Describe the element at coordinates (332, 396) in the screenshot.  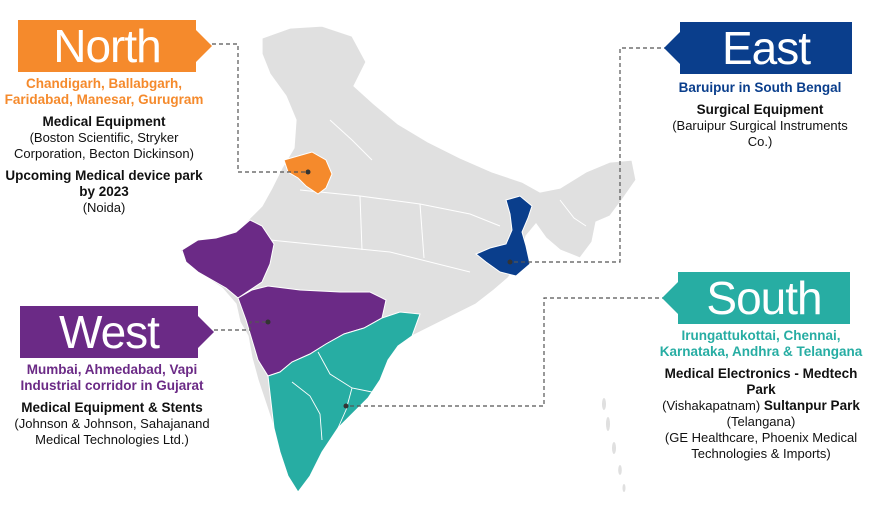
I see `south-state-borders` at that location.